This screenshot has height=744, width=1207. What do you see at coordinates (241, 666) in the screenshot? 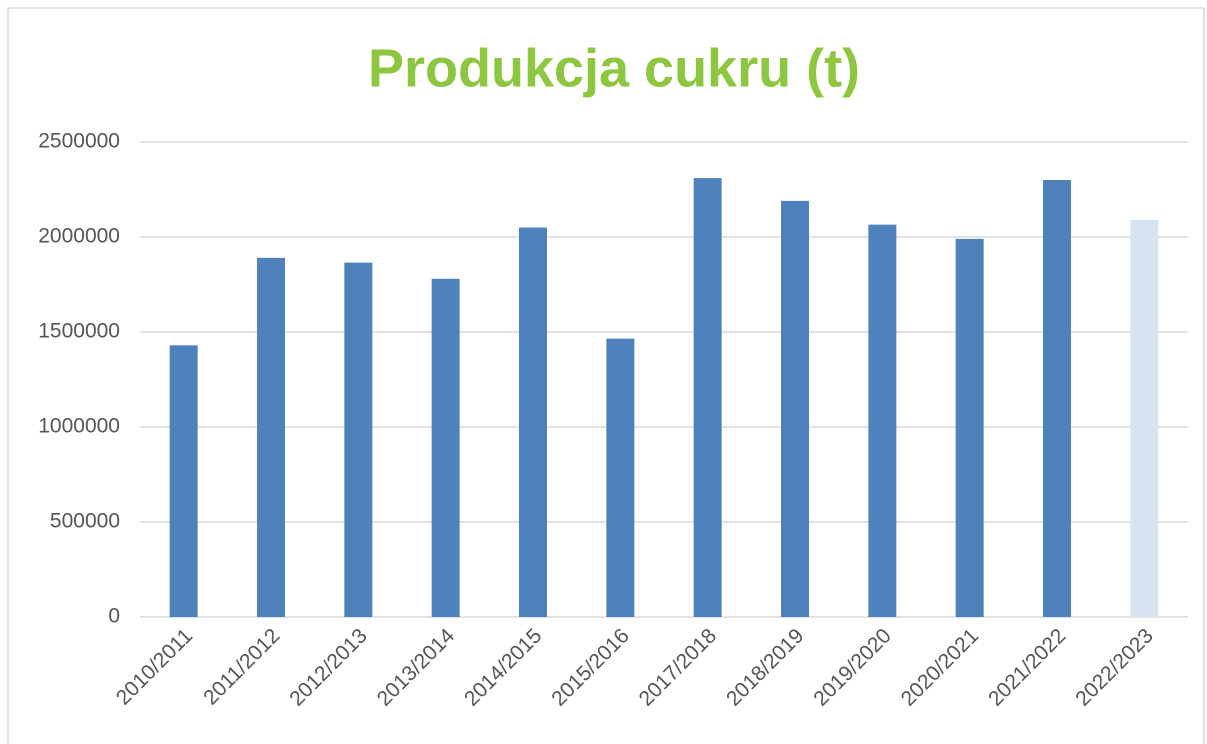
I see `x-tick-label: 2011/2012` at bounding box center [241, 666].